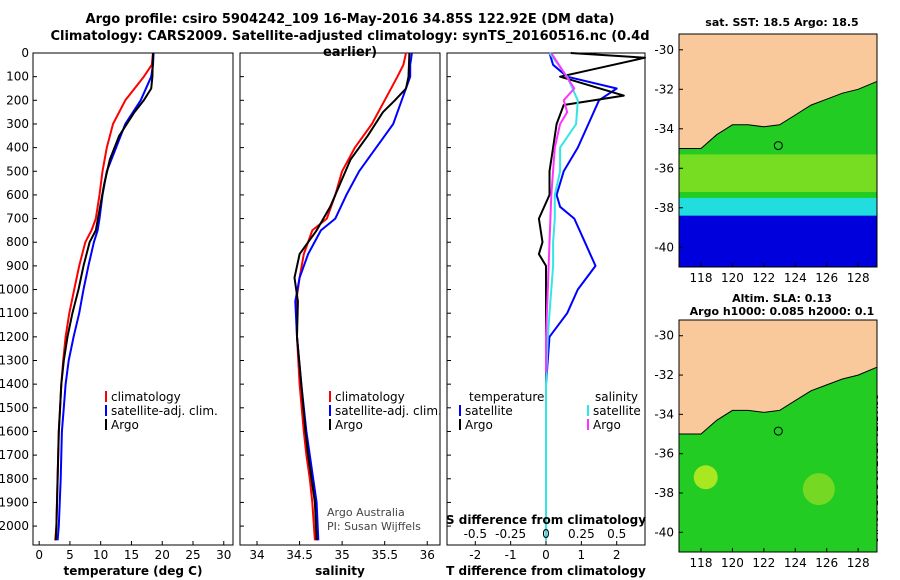 The height and width of the screenshot is (580, 900). Describe the element at coordinates (664, 208) in the screenshot. I see `sst-lat-label: -38` at that location.